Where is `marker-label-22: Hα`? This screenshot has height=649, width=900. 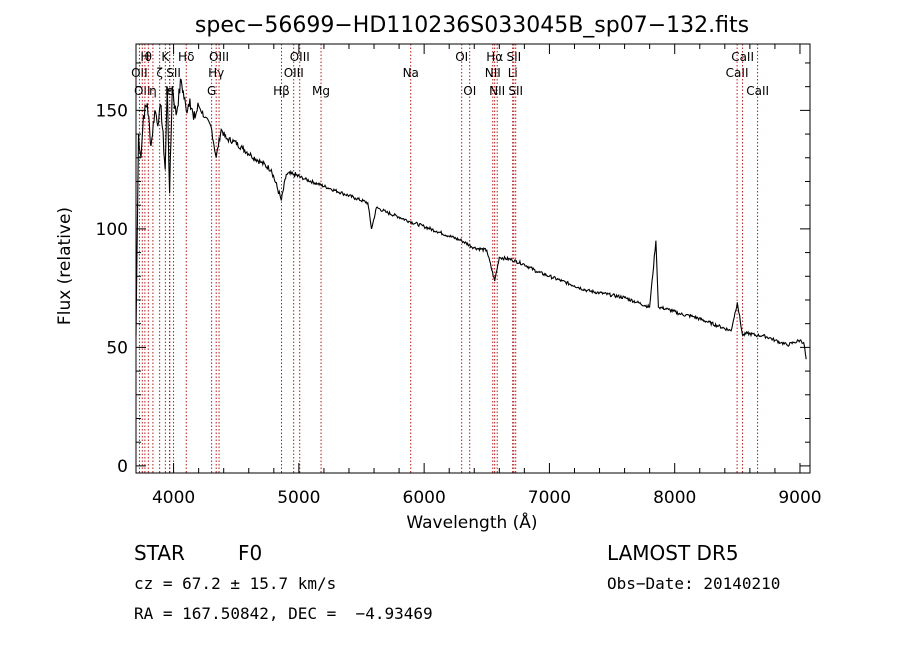
marker-label-22: Hα is located at coordinates (494, 57).